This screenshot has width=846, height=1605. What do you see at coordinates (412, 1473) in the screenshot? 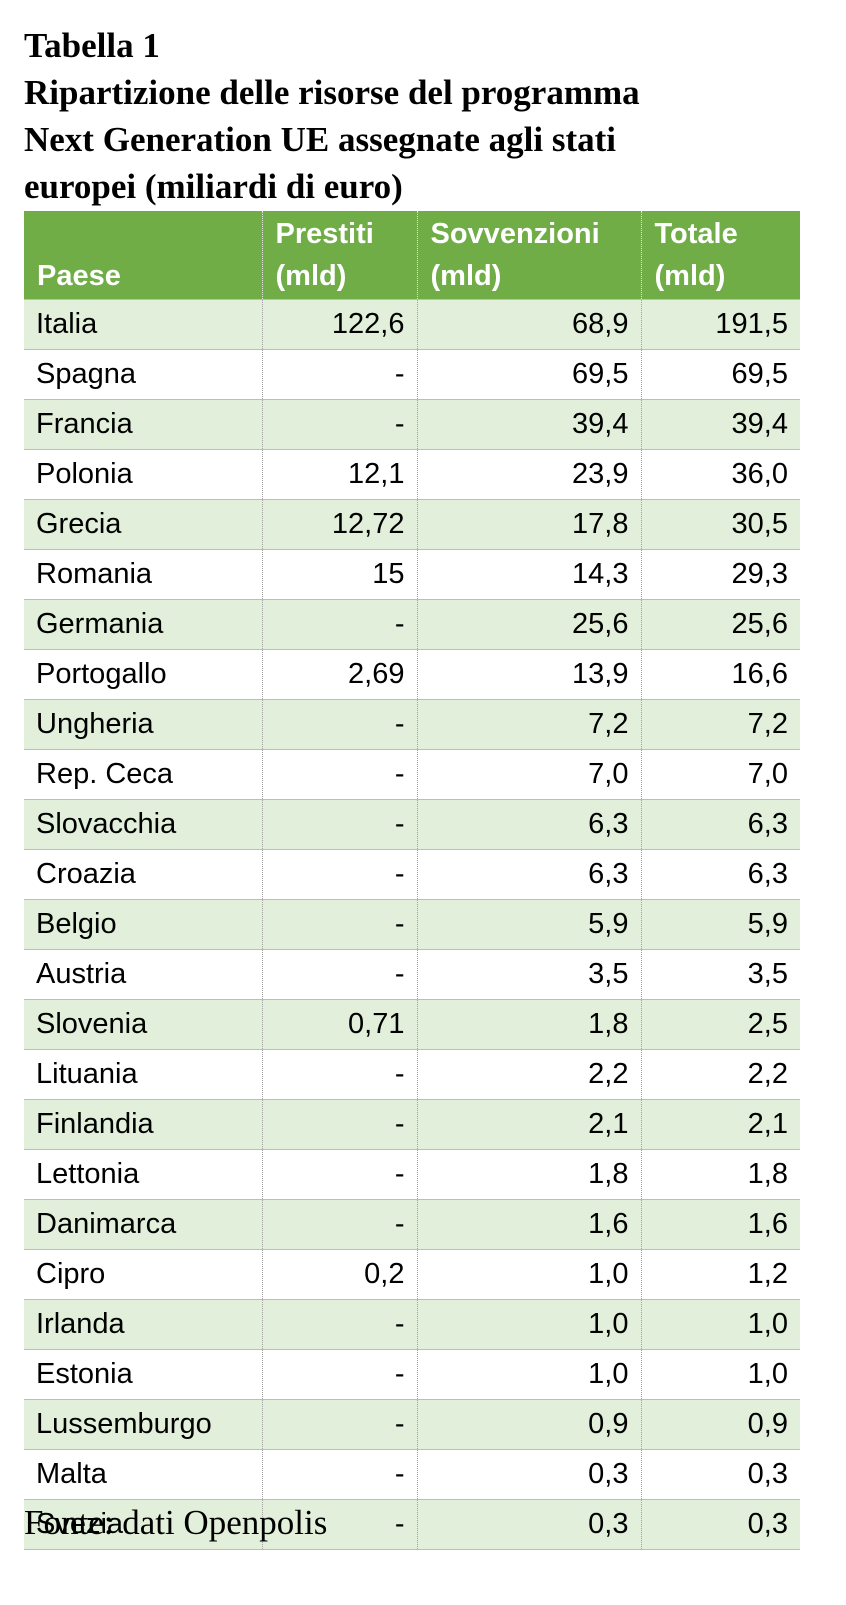
I see `table-row: Malta -0,3 0,3` at bounding box center [412, 1473].